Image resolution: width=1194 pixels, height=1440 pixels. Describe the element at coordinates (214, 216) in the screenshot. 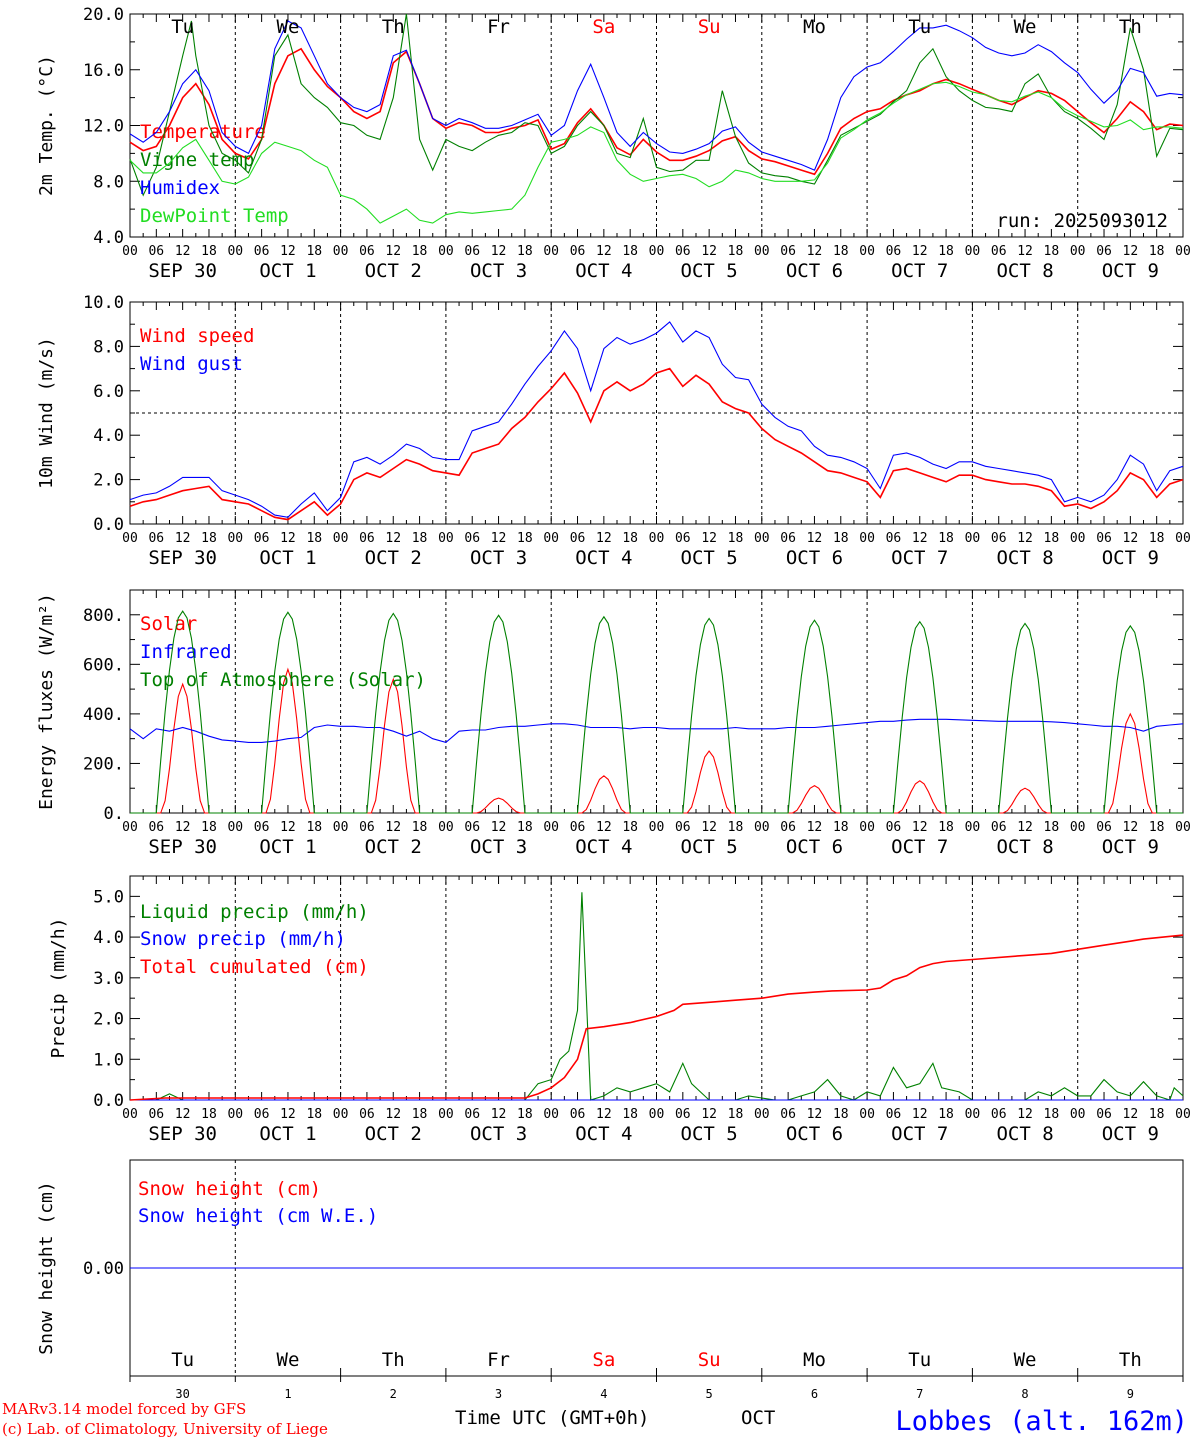

I see `legend-entry: DewPoint Temp` at that location.